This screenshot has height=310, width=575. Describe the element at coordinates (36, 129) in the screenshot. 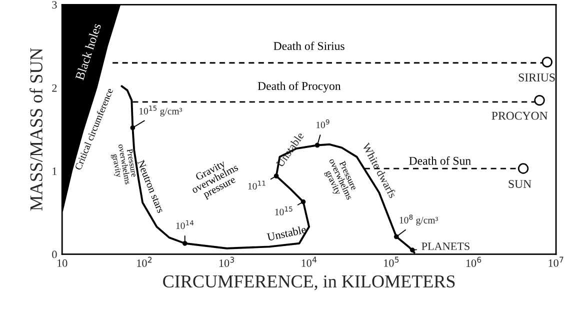

I see `y-axis-title: MASS/MASS of SUN` at that location.